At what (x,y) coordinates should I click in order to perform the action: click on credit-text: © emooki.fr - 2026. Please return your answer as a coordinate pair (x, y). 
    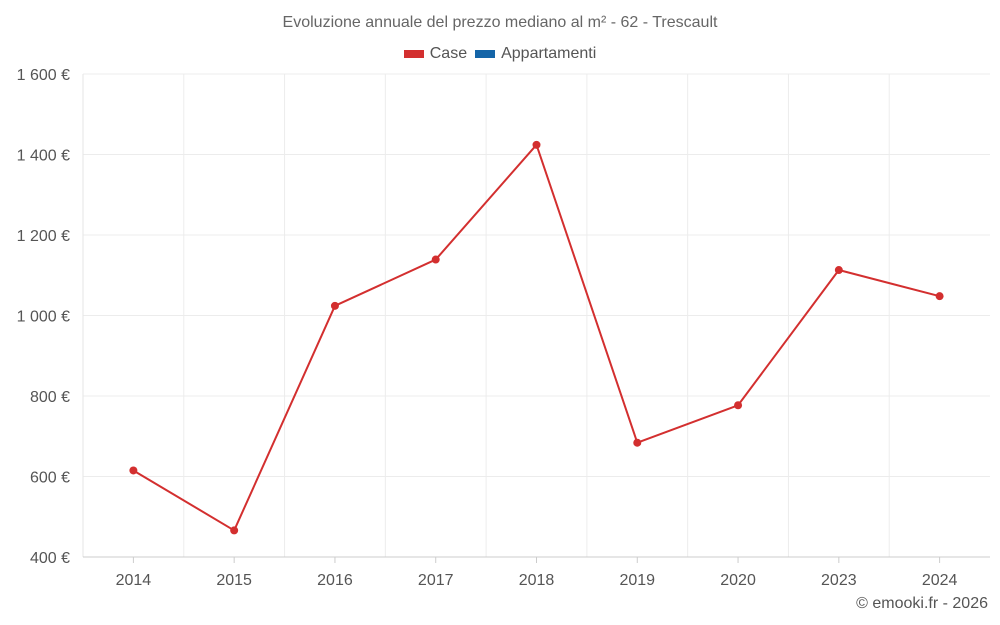
    Looking at the image, I should click on (922, 603).